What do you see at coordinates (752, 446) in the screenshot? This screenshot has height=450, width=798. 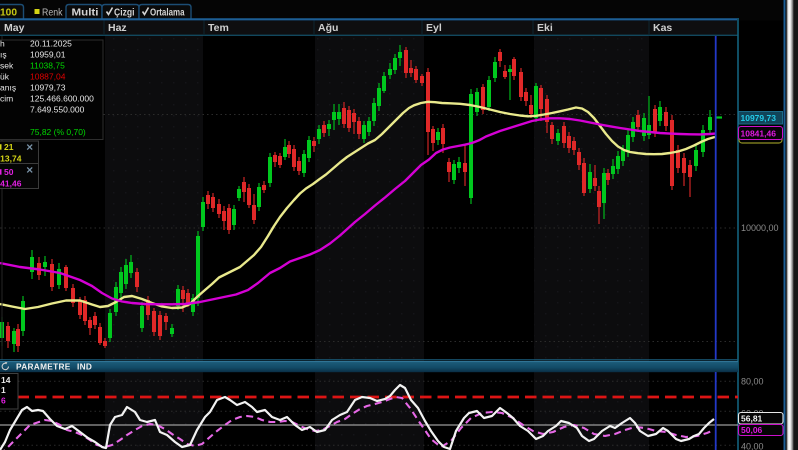 I see `svg-text: 40,00` at bounding box center [752, 446].